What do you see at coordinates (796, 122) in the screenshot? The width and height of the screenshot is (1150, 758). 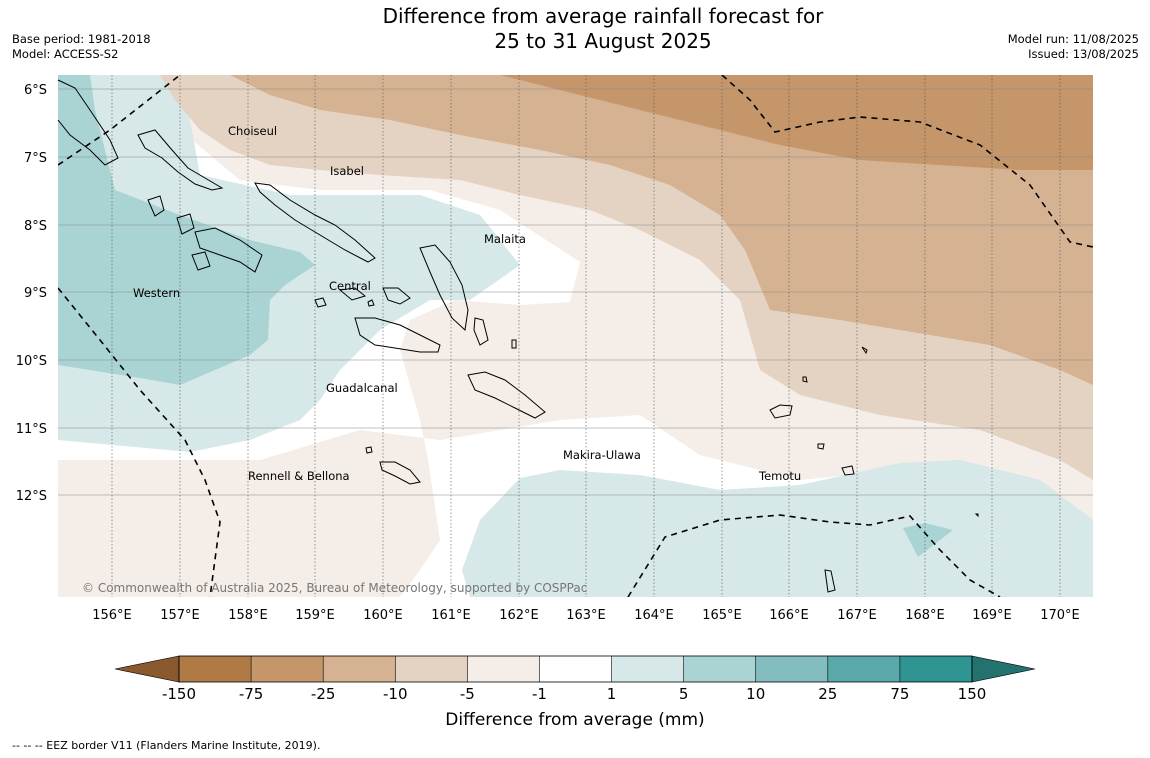 I see `zone-minus75-minus25` at bounding box center [796, 122].